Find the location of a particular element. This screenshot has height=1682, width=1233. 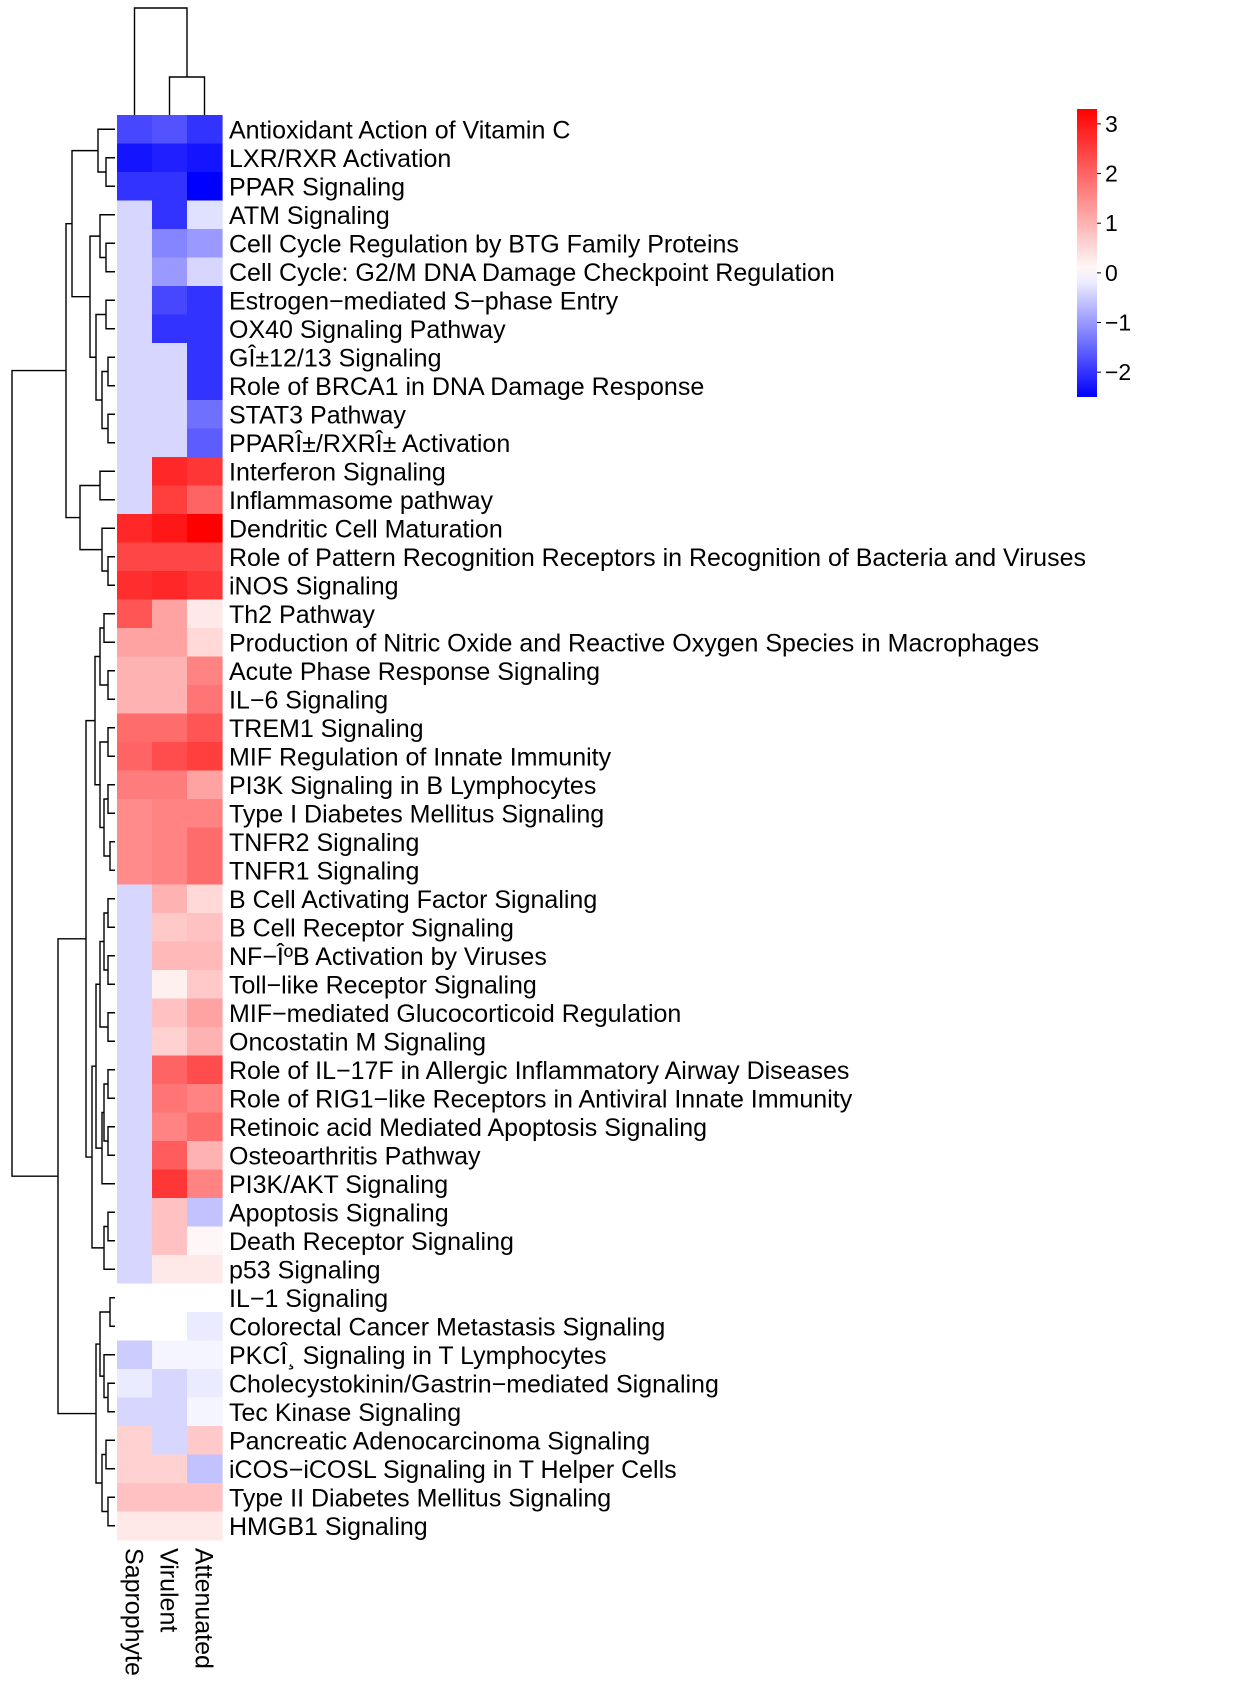

color-legend-tick-label: 2 is located at coordinates (1111, 174).